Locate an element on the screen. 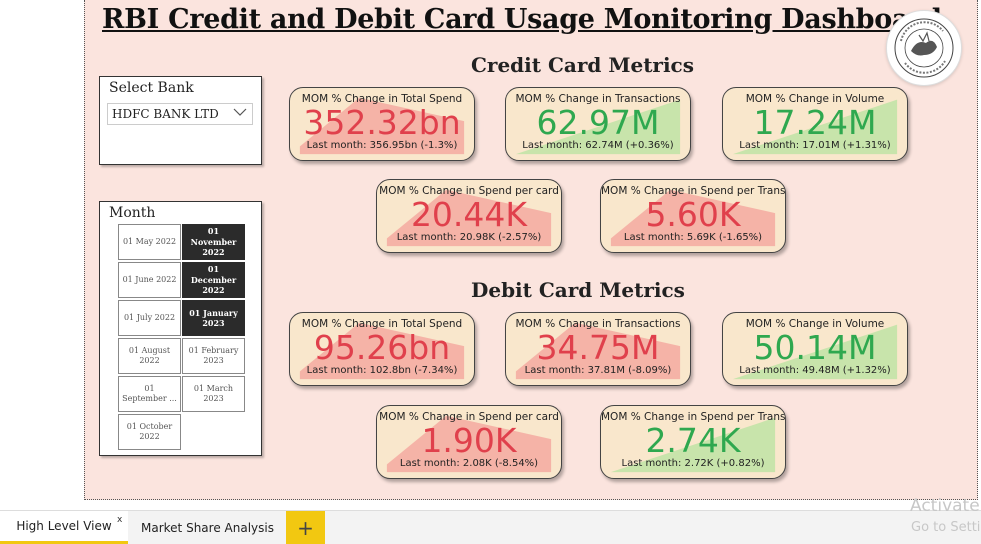 This screenshot has height=544, width=981. tab-market-share-analysis: Market Share Analysis is located at coordinates (207, 527).